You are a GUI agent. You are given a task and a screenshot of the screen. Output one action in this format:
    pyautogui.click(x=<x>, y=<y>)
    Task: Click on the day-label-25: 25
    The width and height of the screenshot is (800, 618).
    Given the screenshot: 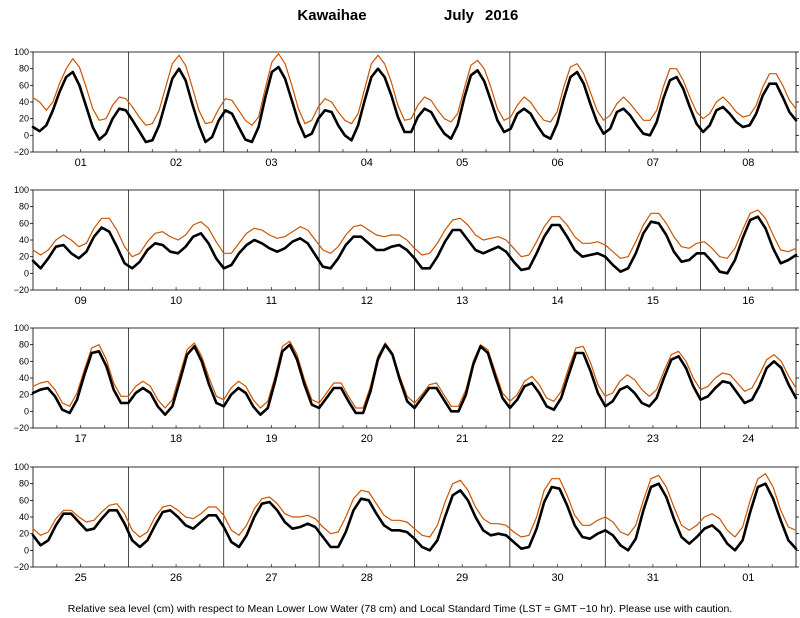 What is the action you would take?
    pyautogui.click(x=81, y=578)
    